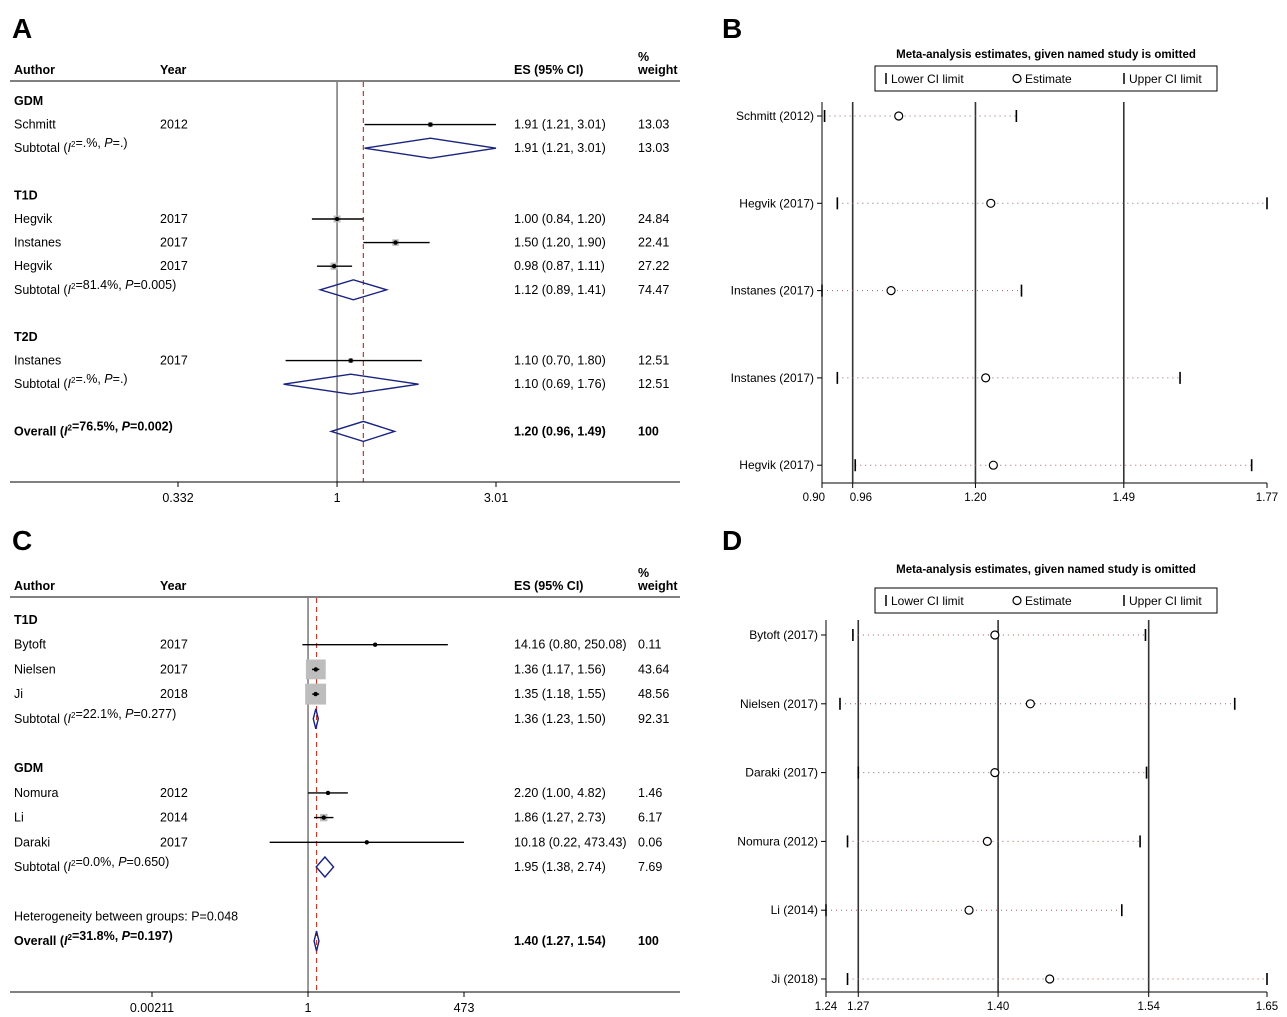  I want to click on study-omitted-label: Schmitt (2012), so click(775, 116).